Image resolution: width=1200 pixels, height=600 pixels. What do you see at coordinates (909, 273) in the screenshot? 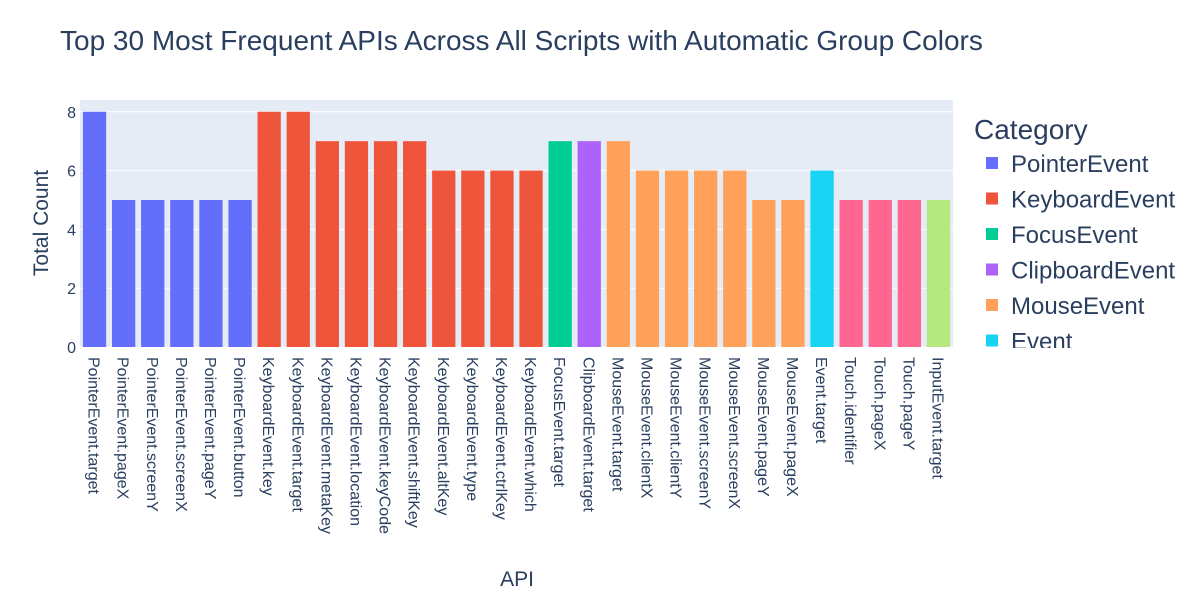
I see `bar-touch-pagey` at bounding box center [909, 273].